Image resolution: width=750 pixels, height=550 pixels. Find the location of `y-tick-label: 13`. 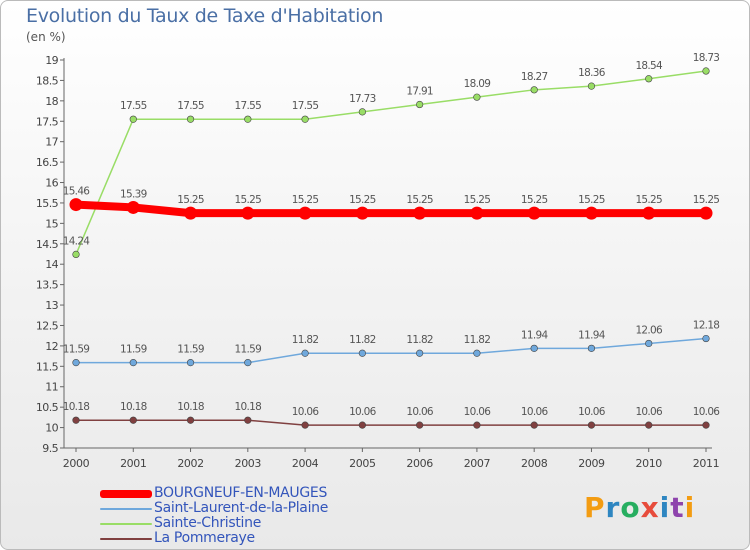

y-tick-label: 13 is located at coordinates (51, 305).